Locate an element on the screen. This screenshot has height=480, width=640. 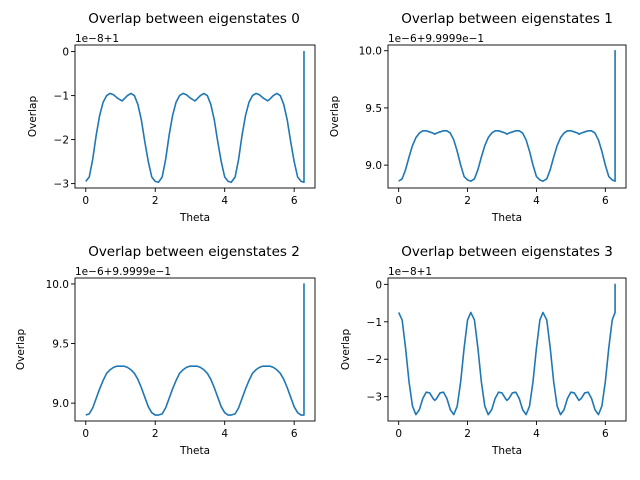
chart-title: Overlap between eigenstates 3 is located at coordinates (507, 252).